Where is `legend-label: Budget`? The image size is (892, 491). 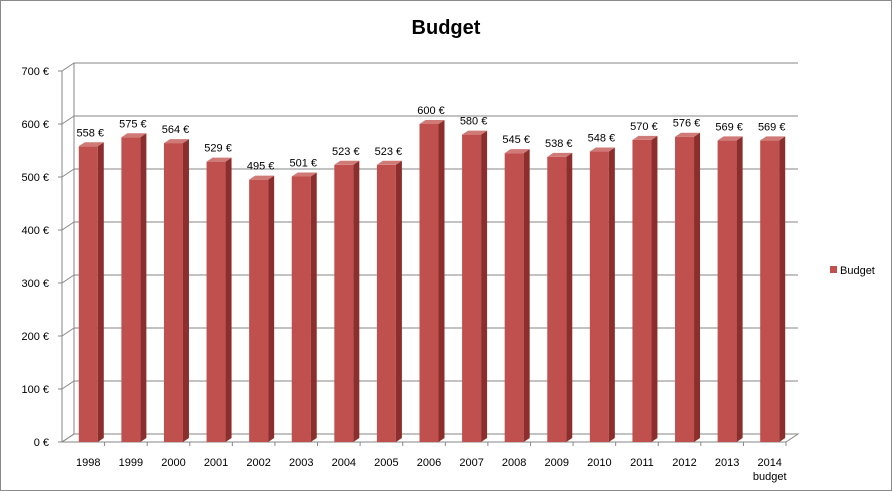
legend-label: Budget is located at coordinates (857, 271).